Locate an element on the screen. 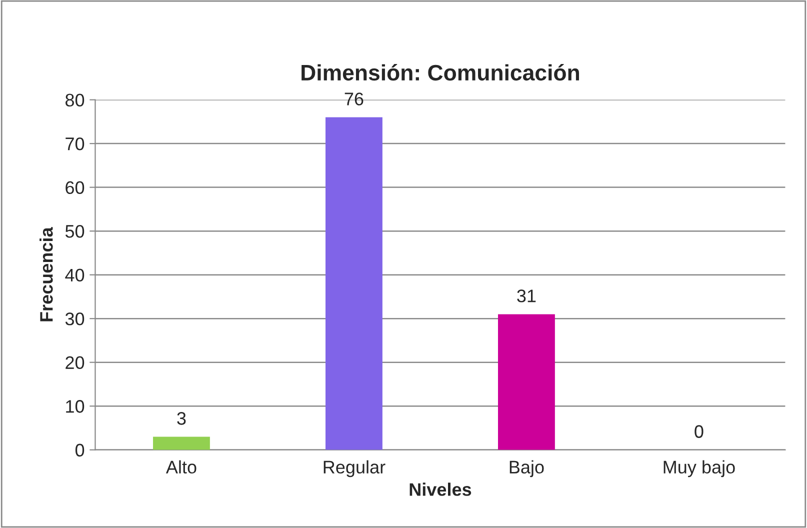 The width and height of the screenshot is (807, 528). data-label: 0 is located at coordinates (699, 431).